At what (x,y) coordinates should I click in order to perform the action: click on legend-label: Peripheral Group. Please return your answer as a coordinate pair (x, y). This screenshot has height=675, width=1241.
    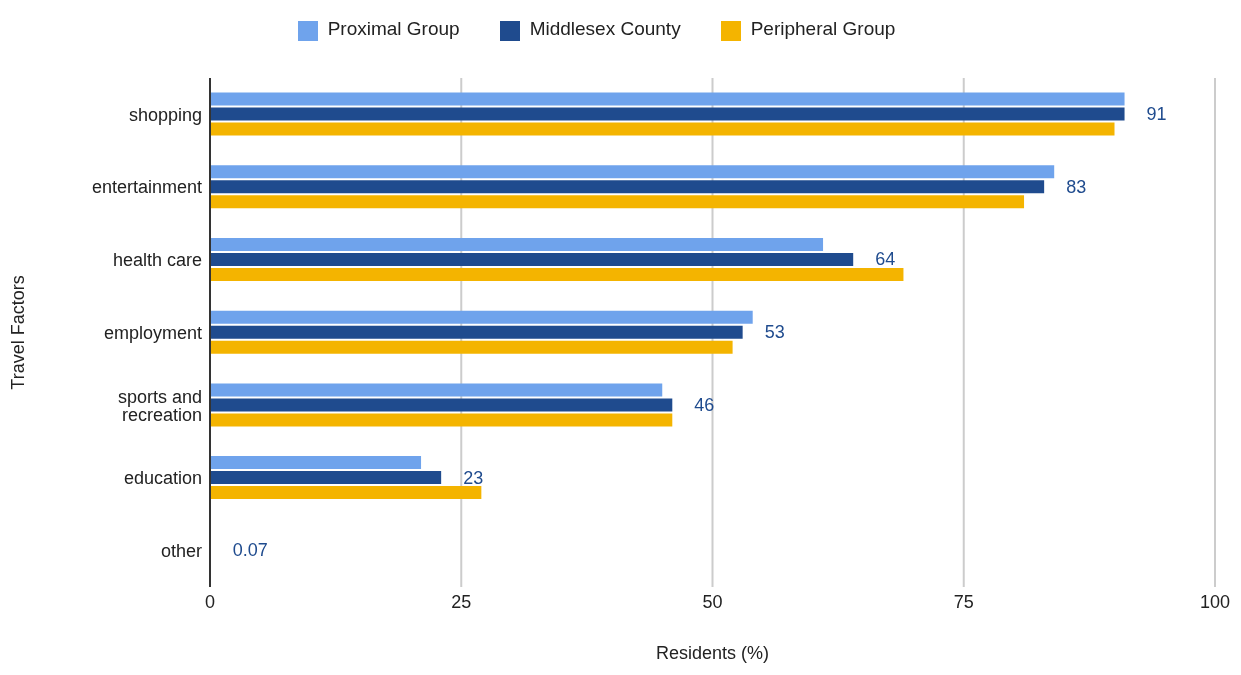
    Looking at the image, I should click on (823, 28).